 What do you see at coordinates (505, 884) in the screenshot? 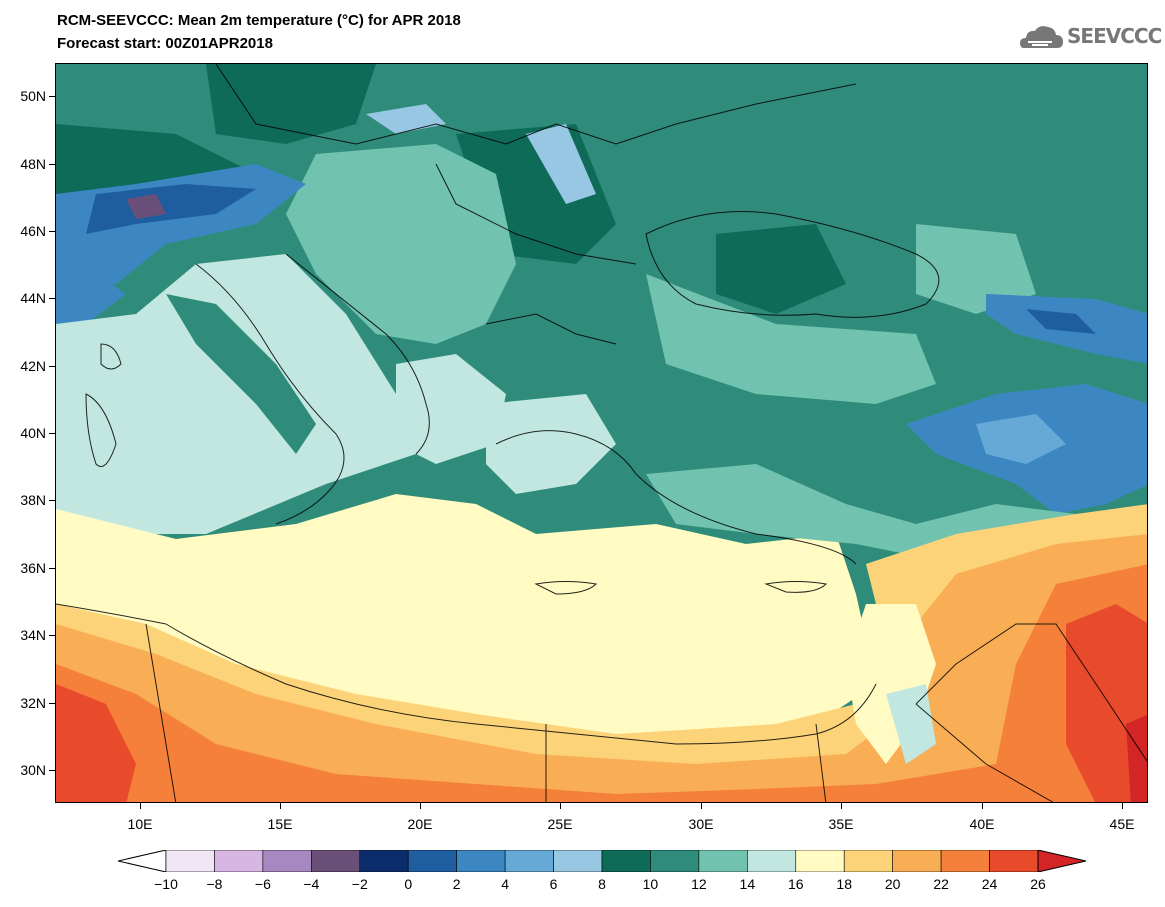
I see `colorbar-label: 4` at bounding box center [505, 884].